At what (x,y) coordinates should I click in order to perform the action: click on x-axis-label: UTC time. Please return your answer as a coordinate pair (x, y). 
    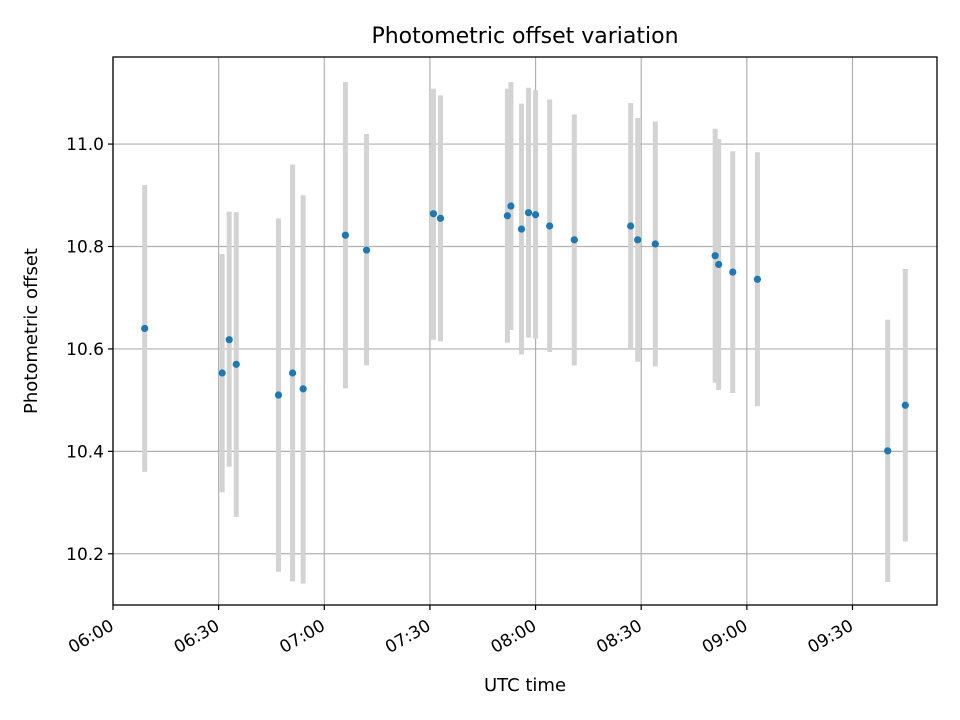
    Looking at the image, I should click on (525, 685).